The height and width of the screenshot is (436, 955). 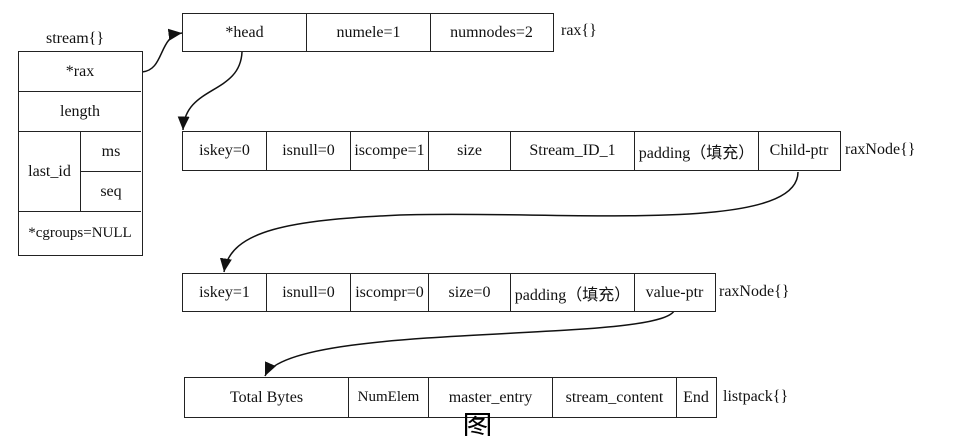 I want to click on raxnode1-iskey-field: iskey=0, so click(x=225, y=151).